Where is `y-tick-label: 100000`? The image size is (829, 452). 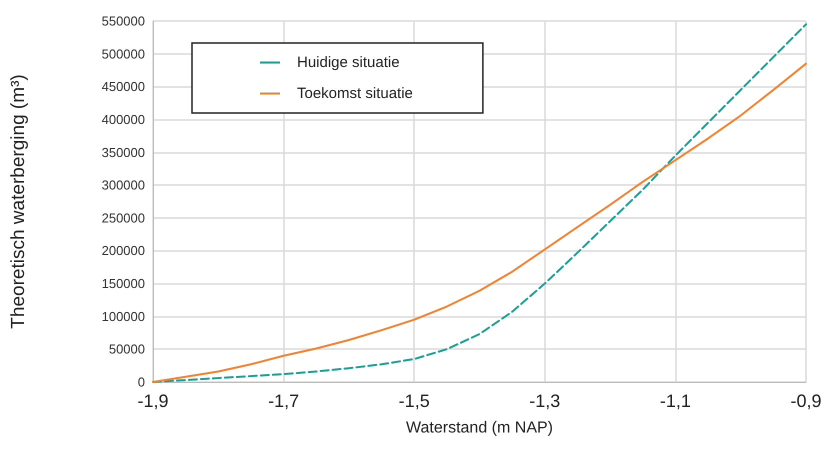 y-tick-label: 100000 is located at coordinates (123, 316).